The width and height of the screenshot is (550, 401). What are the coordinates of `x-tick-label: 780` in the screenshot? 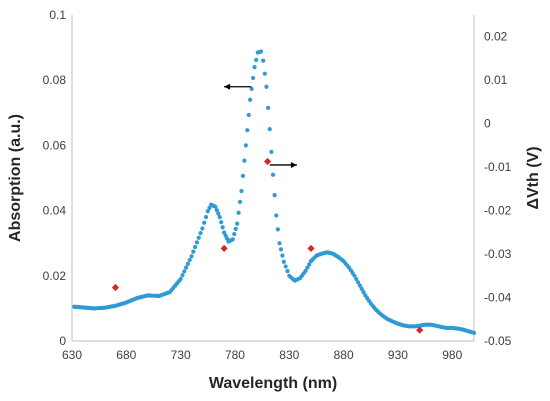 It's located at (235, 355).